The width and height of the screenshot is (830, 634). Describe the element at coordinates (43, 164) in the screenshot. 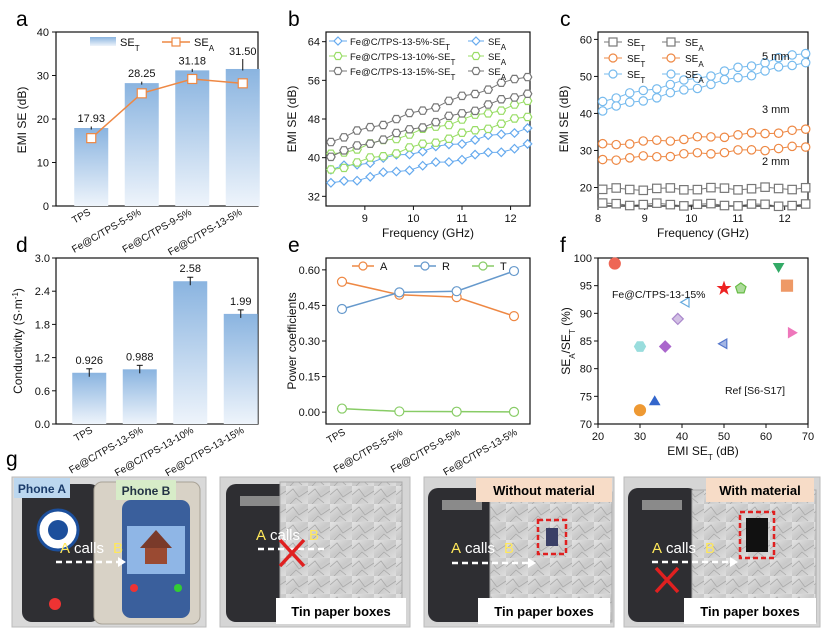

I see `y-tick-label: 10` at that location.